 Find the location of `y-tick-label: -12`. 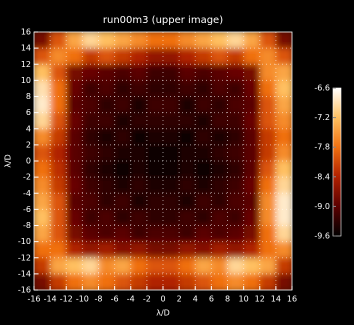

y-tick-label: -12 is located at coordinates (24, 257).